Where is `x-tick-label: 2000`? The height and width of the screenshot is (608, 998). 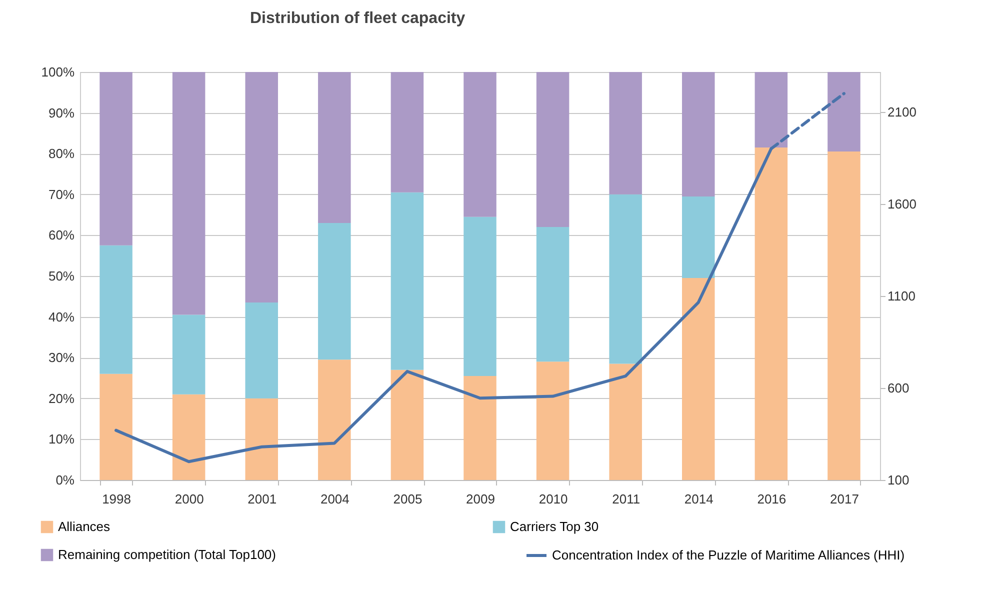
x-tick-label: 2000 is located at coordinates (189, 499).